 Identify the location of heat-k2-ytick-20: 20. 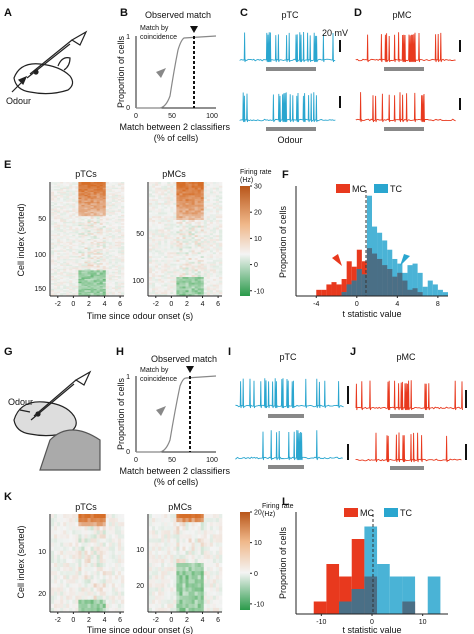
(140, 586).